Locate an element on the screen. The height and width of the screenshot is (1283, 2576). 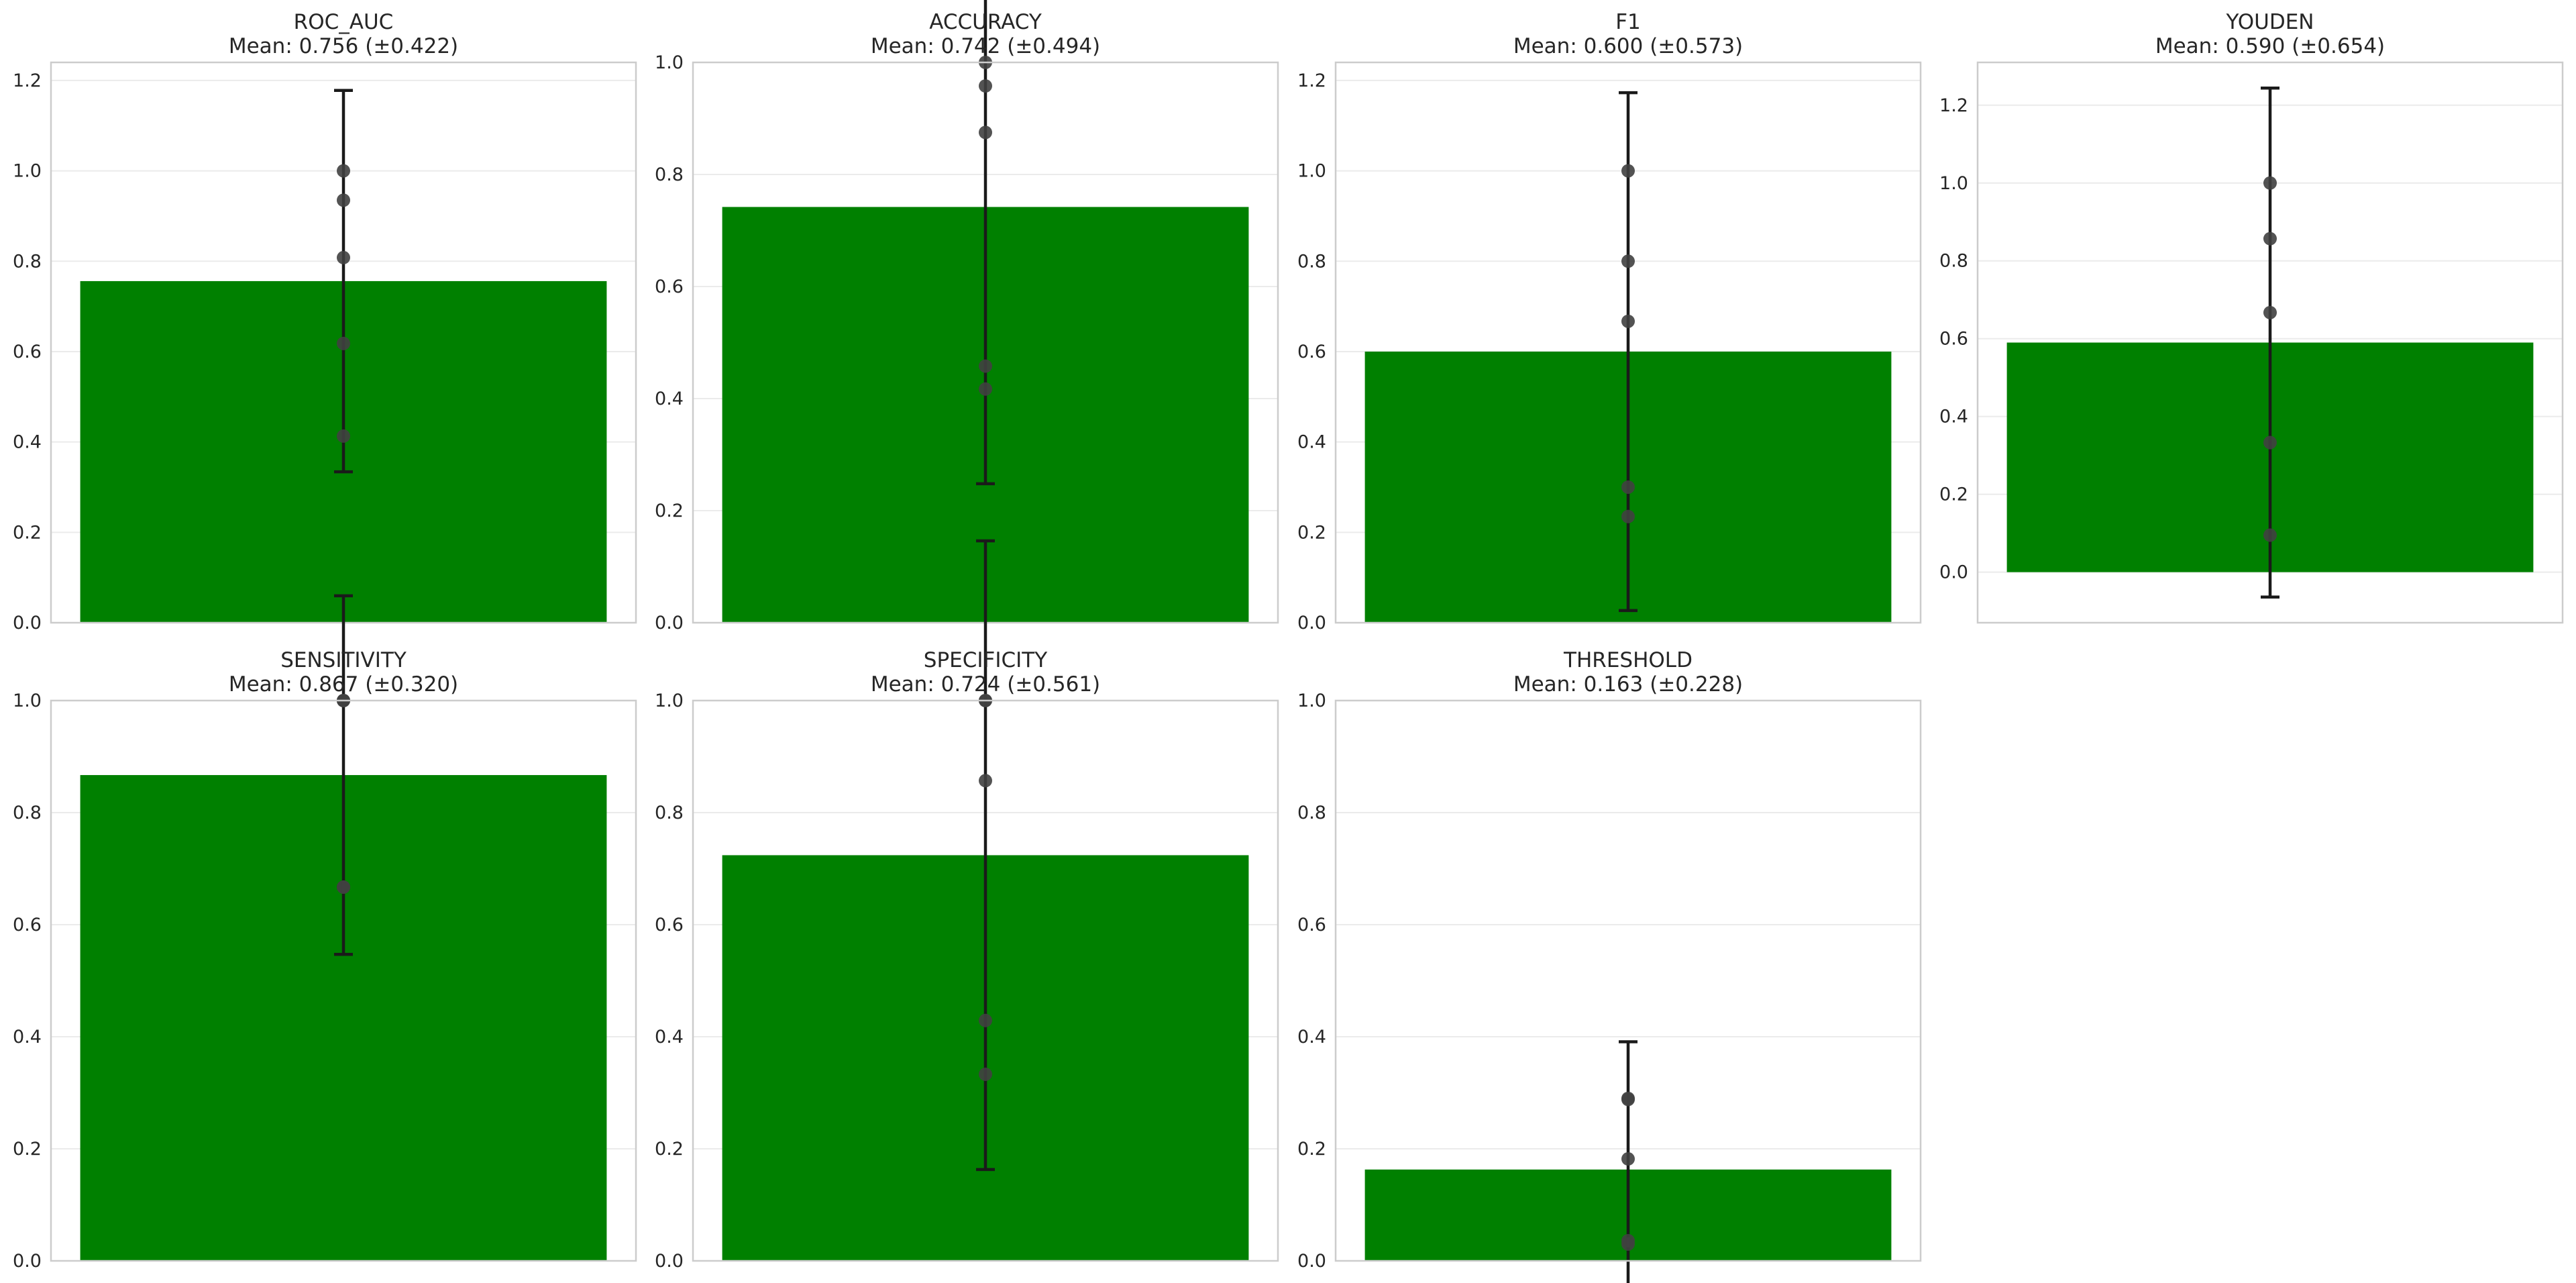
chart-title: THRESHOLD is located at coordinates (1628, 660).